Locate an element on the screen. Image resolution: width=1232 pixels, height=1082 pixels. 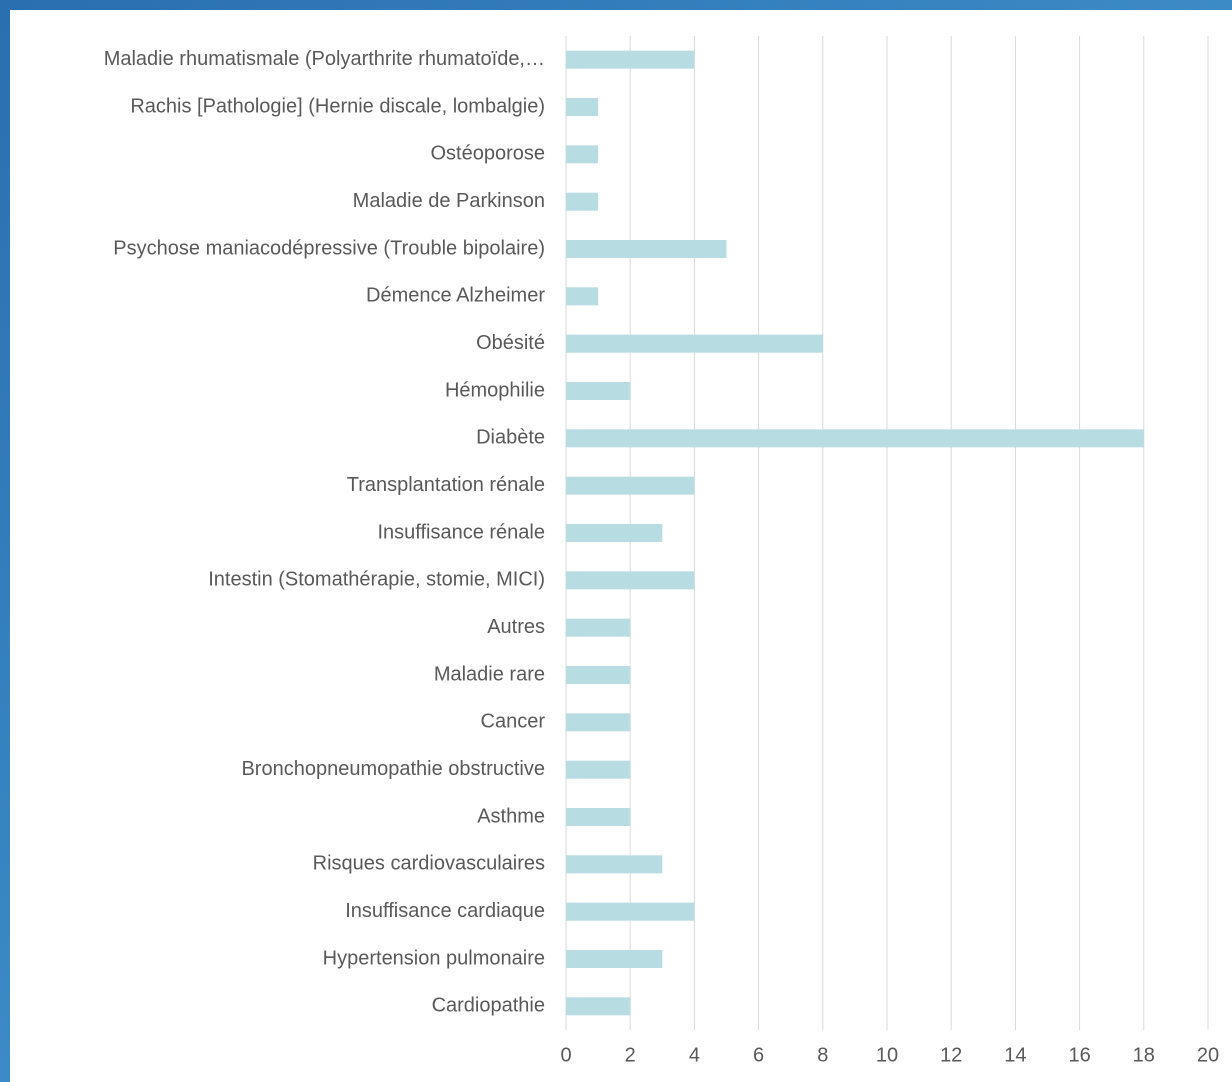
y-tick-label: Obésité is located at coordinates (510, 343).